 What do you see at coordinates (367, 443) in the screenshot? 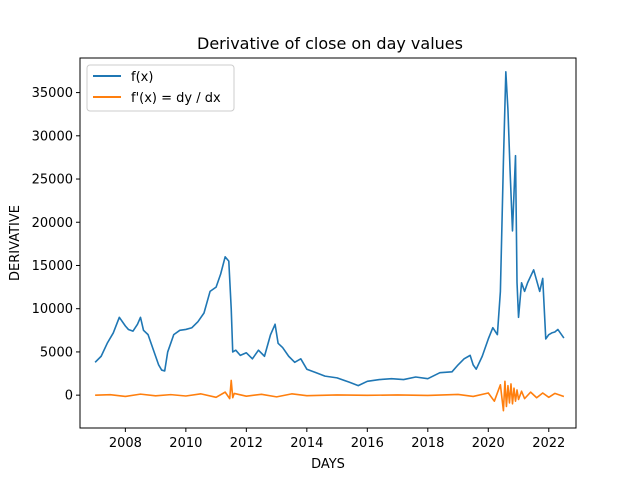
I see `x-tick-label: 2016` at bounding box center [367, 443].